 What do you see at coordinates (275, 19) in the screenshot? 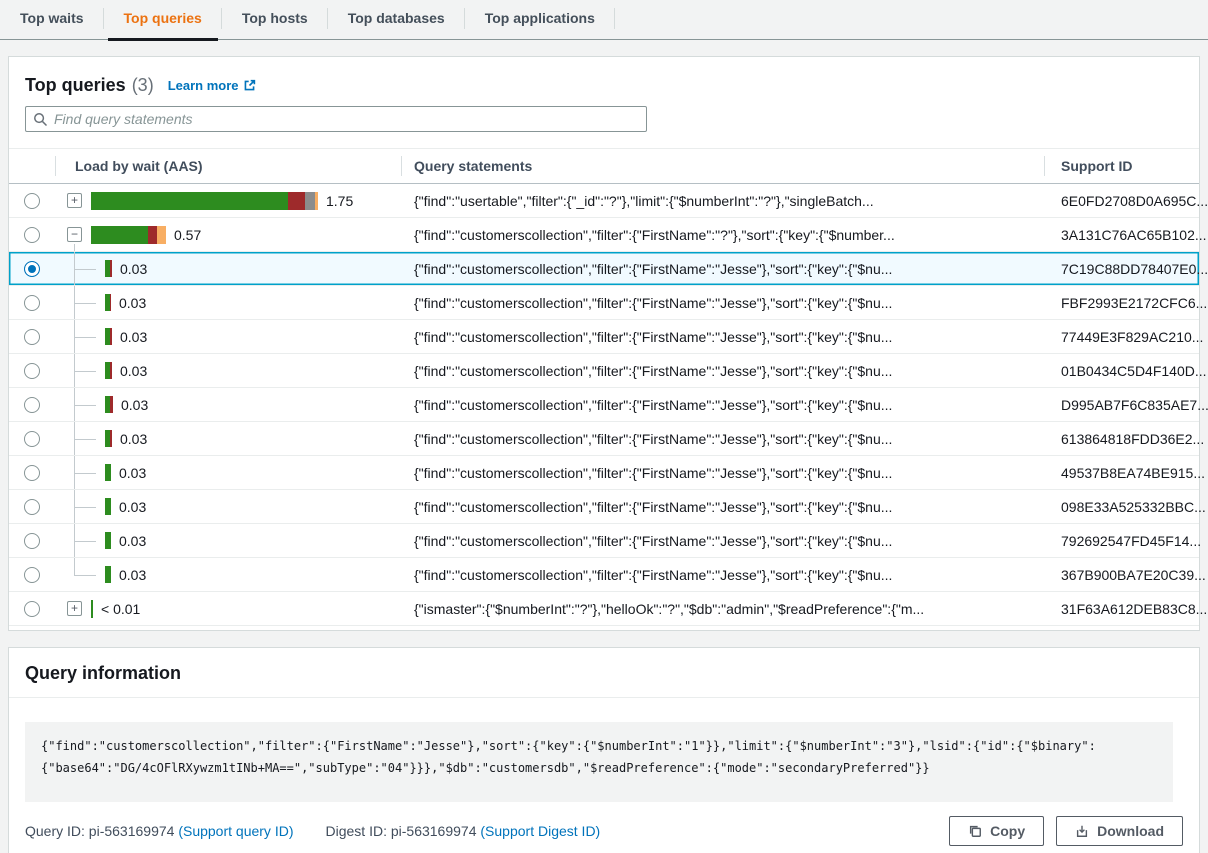
I see `tab-top-hosts: Top hosts` at bounding box center [275, 19].